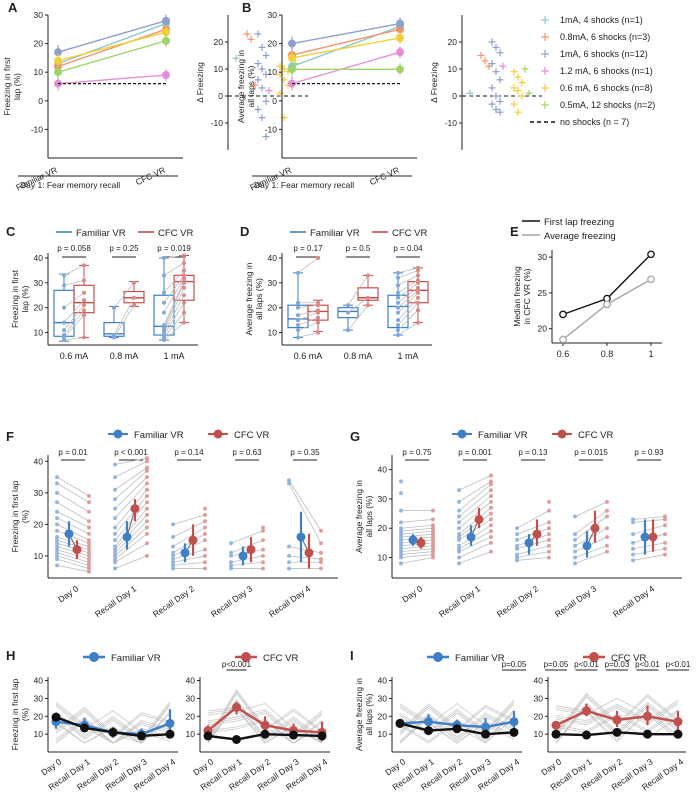  I want to click on y-tick-label: 25, so click(543, 293).